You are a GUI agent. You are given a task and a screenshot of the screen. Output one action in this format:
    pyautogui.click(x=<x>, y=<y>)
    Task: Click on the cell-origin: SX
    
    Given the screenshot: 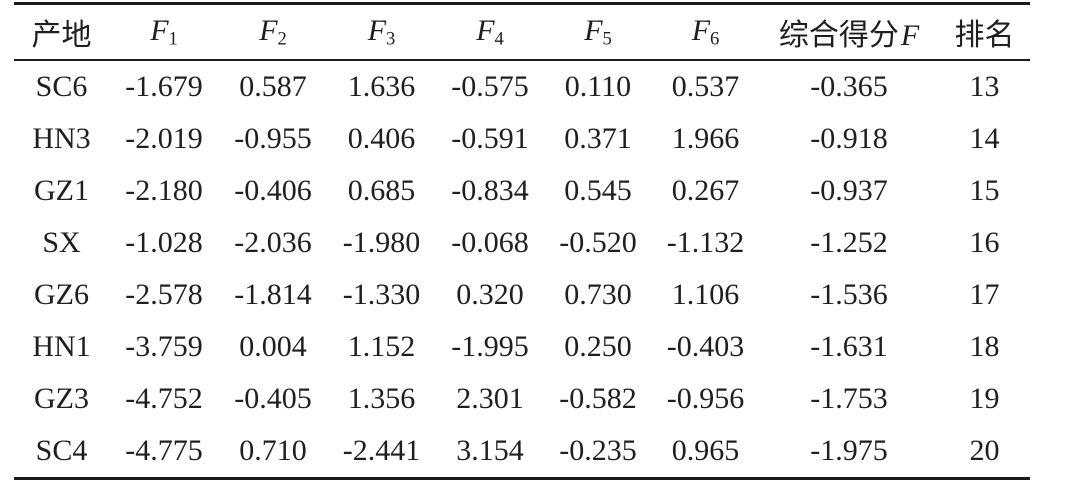 What is the action you would take?
    pyautogui.click(x=61, y=242)
    